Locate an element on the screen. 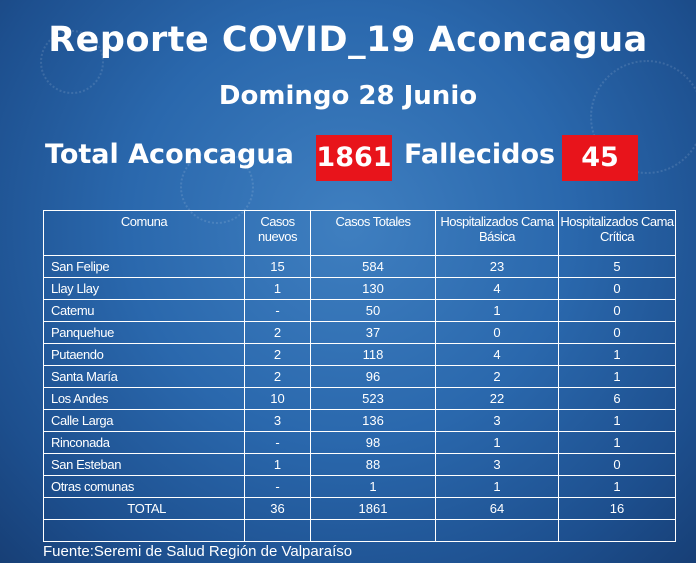  cell-comuna: Llay Llay is located at coordinates (144, 288).